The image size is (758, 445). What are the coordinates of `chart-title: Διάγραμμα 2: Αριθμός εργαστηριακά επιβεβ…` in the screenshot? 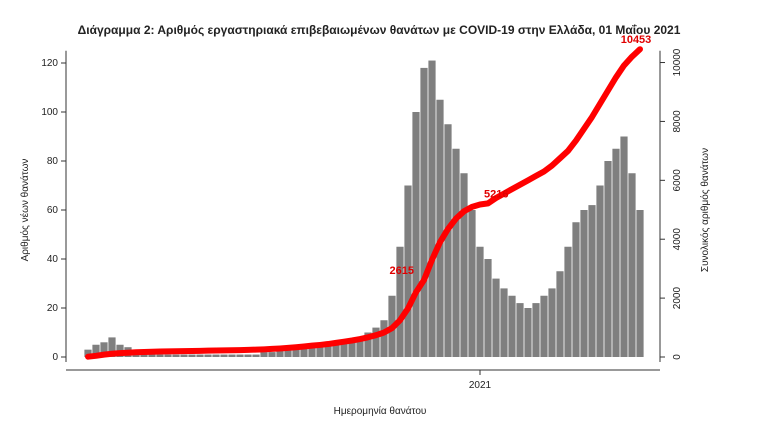 It's located at (379, 30).